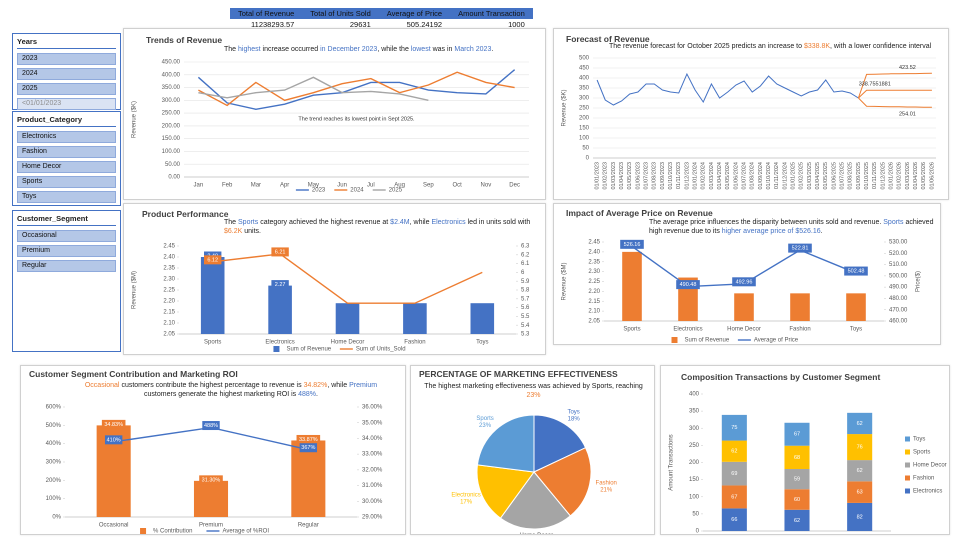 The width and height of the screenshot is (960, 539). Describe the element at coordinates (400, 222) in the screenshot. I see `subtitle-part: $2.4M` at that location.